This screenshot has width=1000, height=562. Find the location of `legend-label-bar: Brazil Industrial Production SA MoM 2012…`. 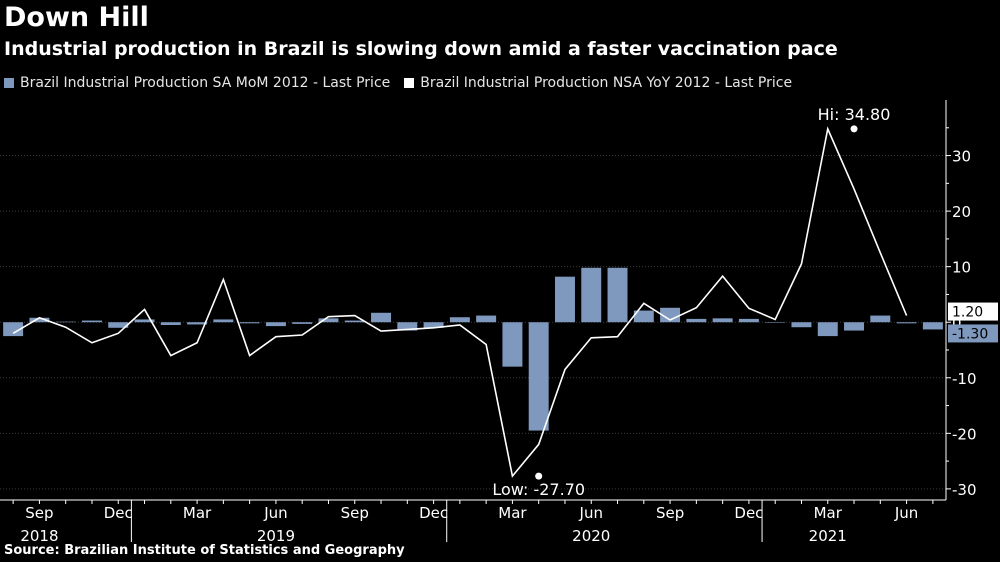

legend-label-bar: Brazil Industrial Production SA MoM 2012… is located at coordinates (205, 83).